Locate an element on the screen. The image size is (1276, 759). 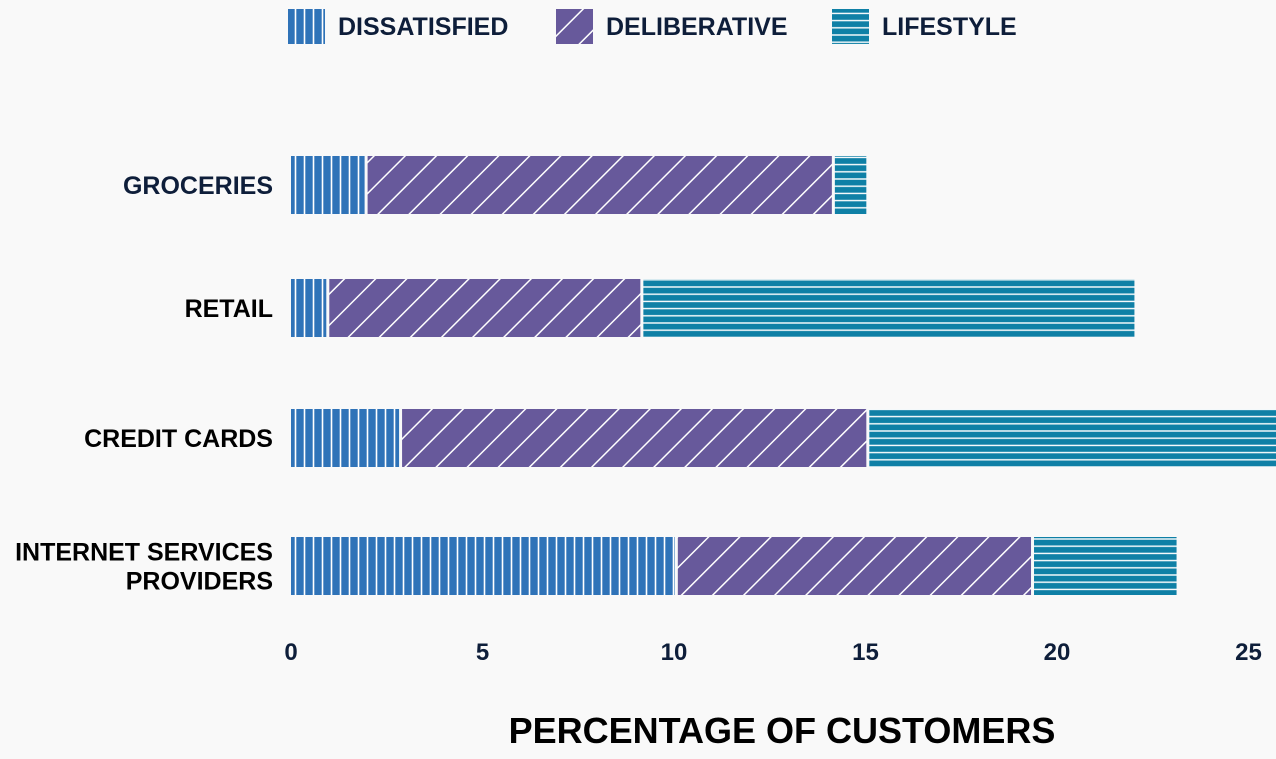
x-tick-15: 15 is located at coordinates (865, 652).